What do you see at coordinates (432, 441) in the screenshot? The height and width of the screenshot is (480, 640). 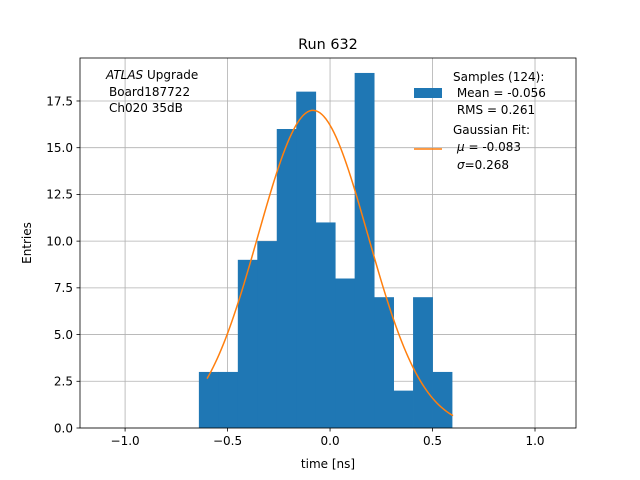 I see `x-tick-label-3: 0.5` at bounding box center [432, 441].